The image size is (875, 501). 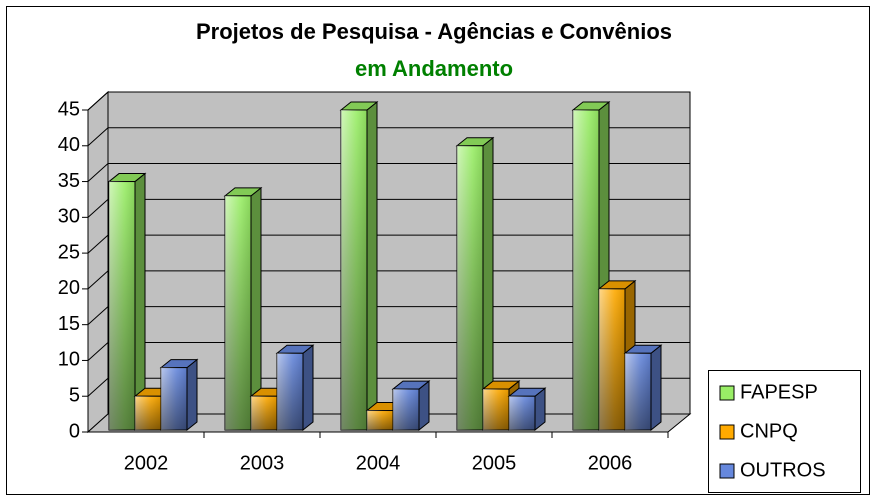 I want to click on y-tick-label: 40, so click(x=69, y=145).